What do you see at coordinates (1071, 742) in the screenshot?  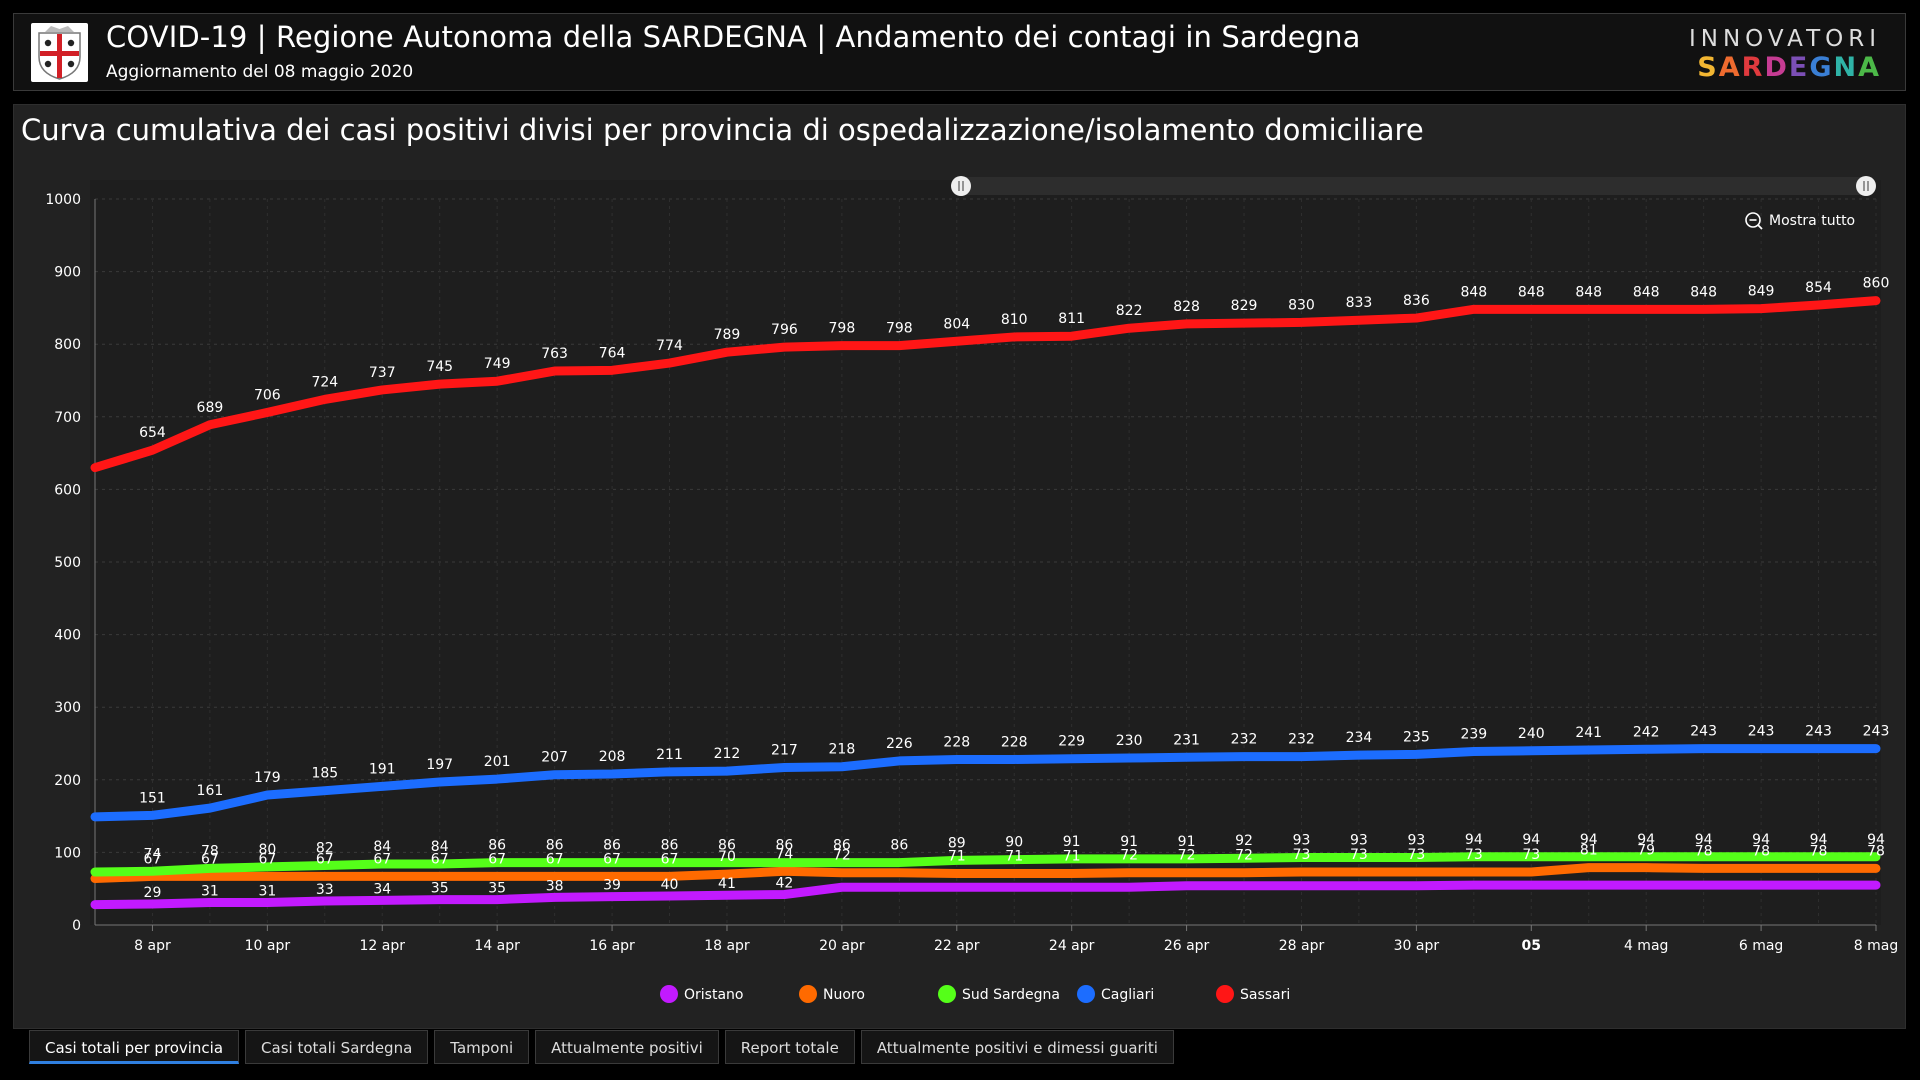 I see `data-label: 229` at bounding box center [1071, 742].